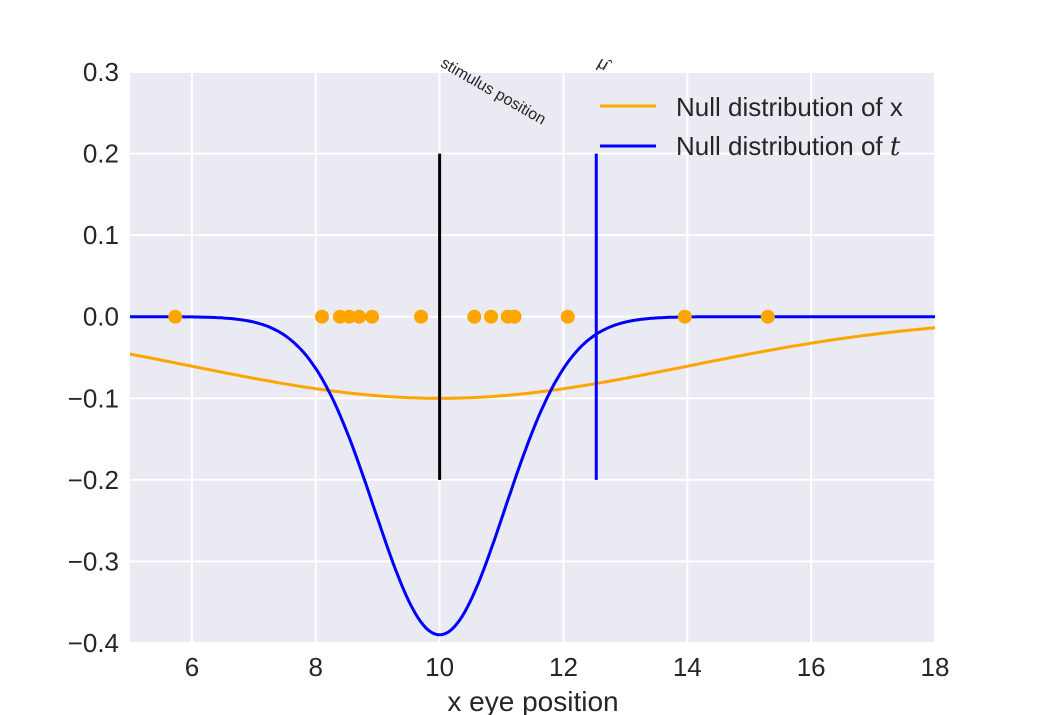 This screenshot has height=715, width=1040. What do you see at coordinates (192, 667) in the screenshot?
I see `x-tick-label: 6` at bounding box center [192, 667].